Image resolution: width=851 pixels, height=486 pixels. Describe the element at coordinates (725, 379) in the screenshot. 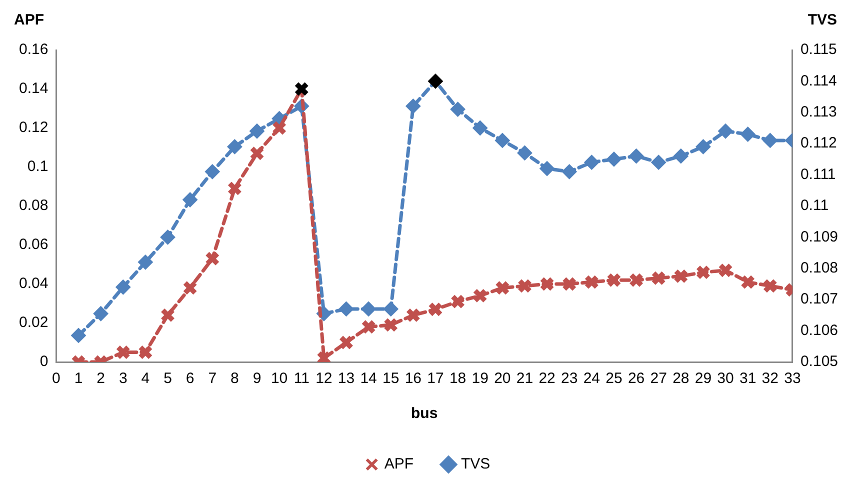

I see `x-tick-label: 30` at that location.